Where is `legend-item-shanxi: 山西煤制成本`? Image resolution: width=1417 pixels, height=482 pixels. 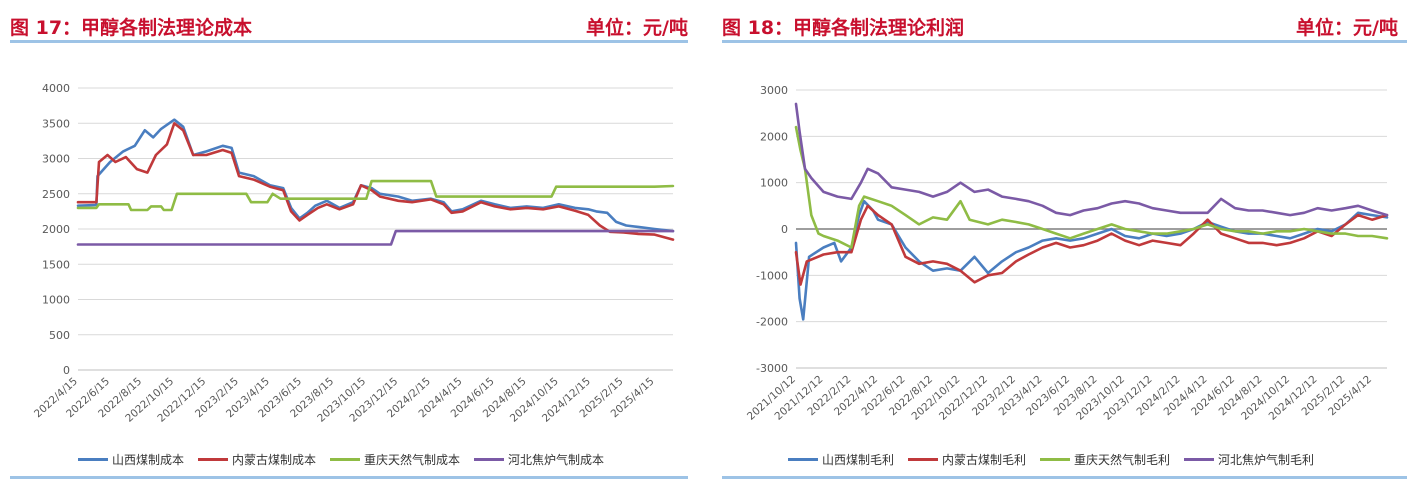 legend-item-shanxi: 山西煤制成本 is located at coordinates (131, 459).